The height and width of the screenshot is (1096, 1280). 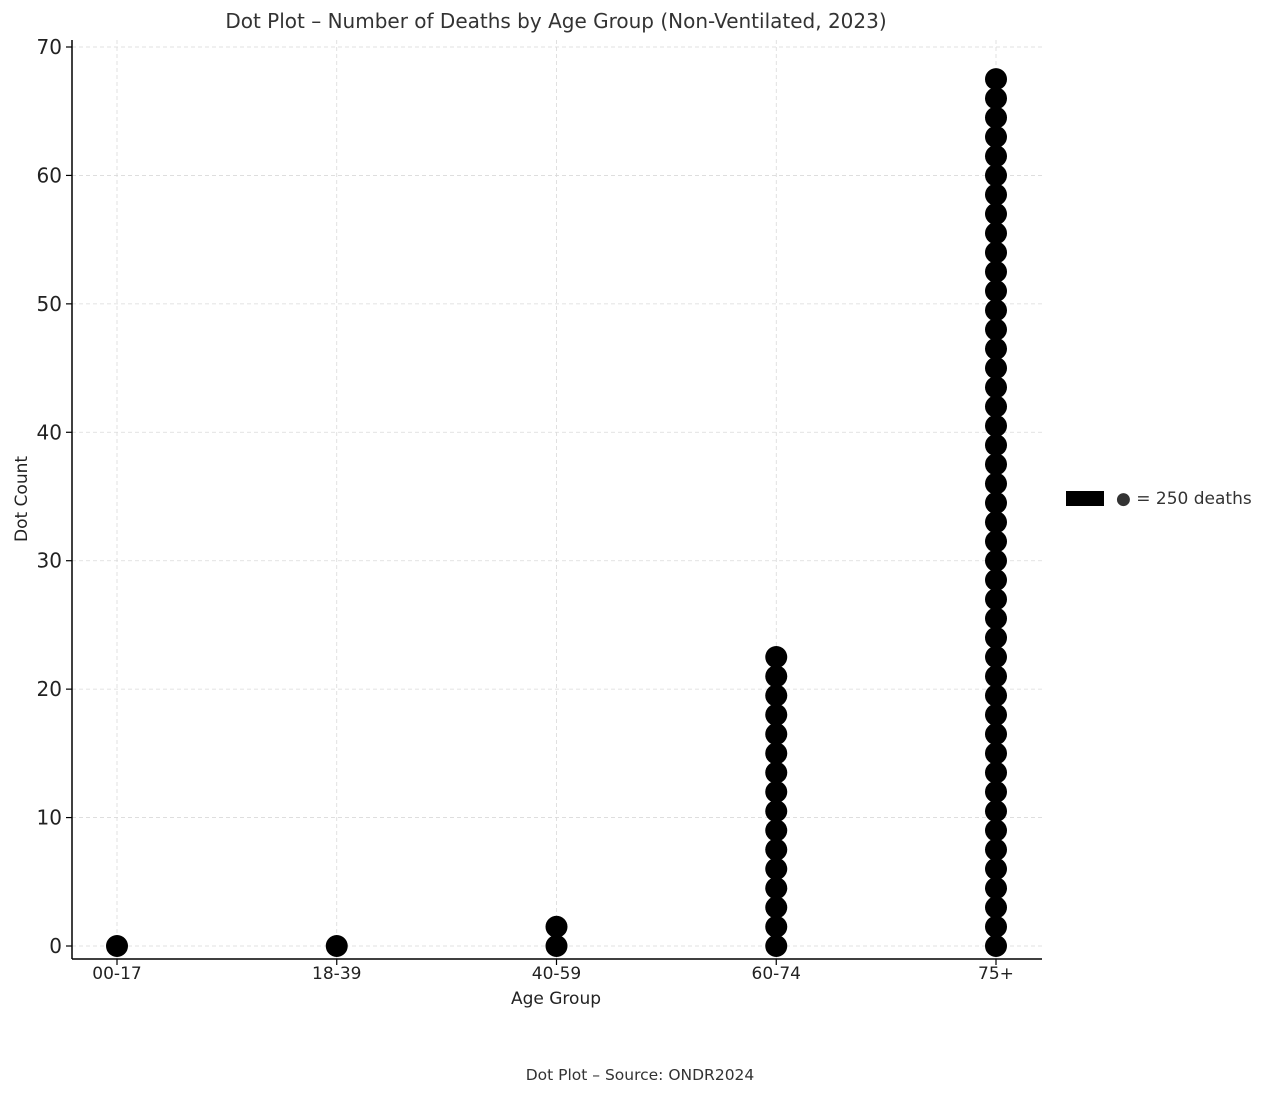 I want to click on x-tick-label: 60-74, so click(x=776, y=974).